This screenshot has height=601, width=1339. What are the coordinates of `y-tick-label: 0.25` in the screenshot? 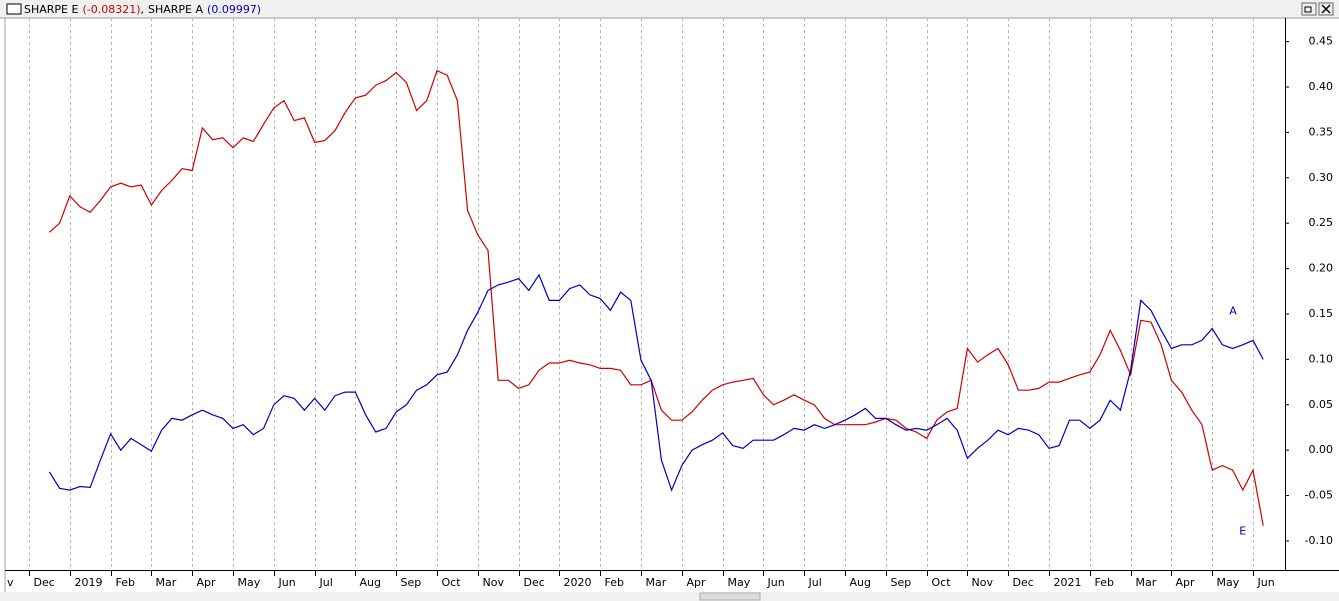 It's located at (1321, 222).